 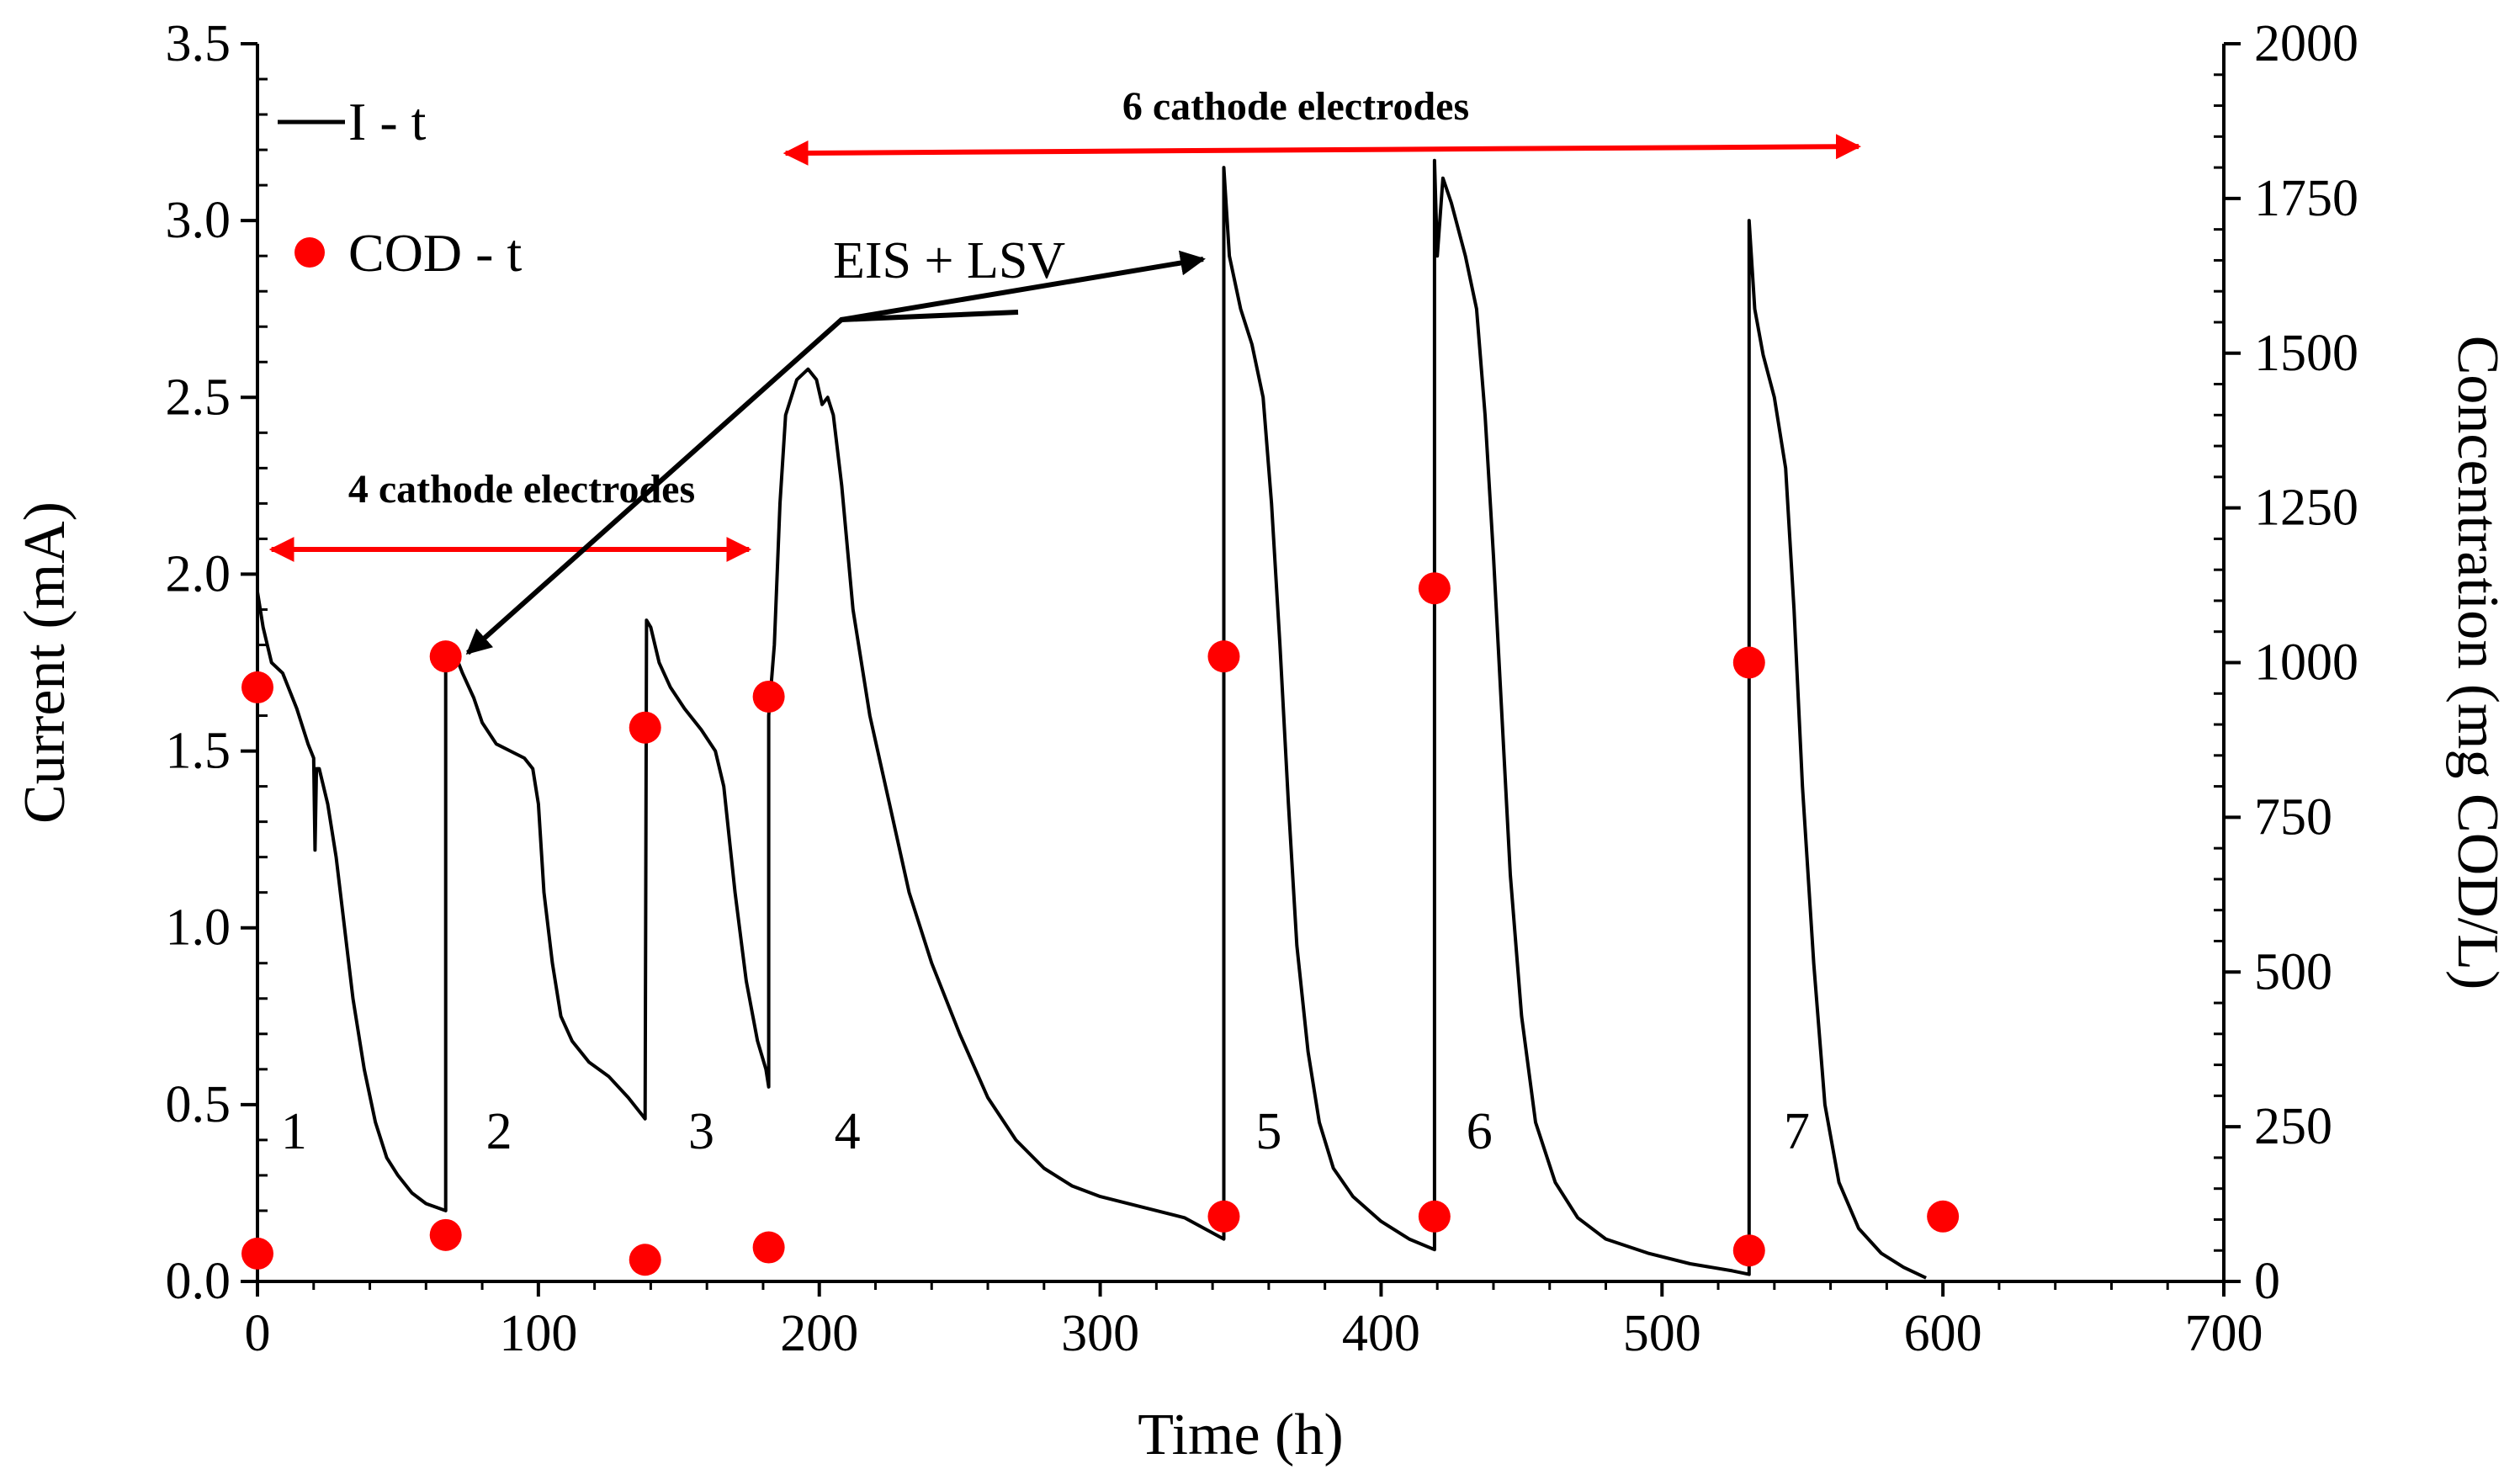 What do you see at coordinates (848, 1131) in the screenshot?
I see `cycle-label: 4` at bounding box center [848, 1131].